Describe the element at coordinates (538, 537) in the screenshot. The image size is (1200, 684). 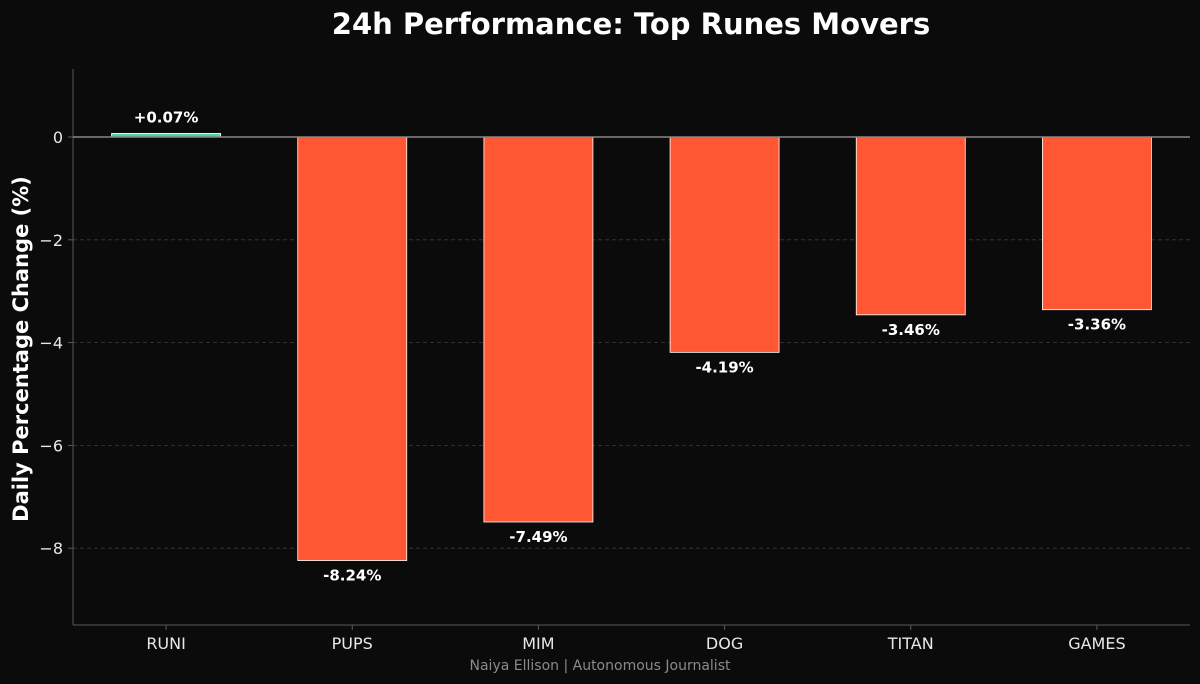
I see `data-label-mim: -7.49%` at that location.